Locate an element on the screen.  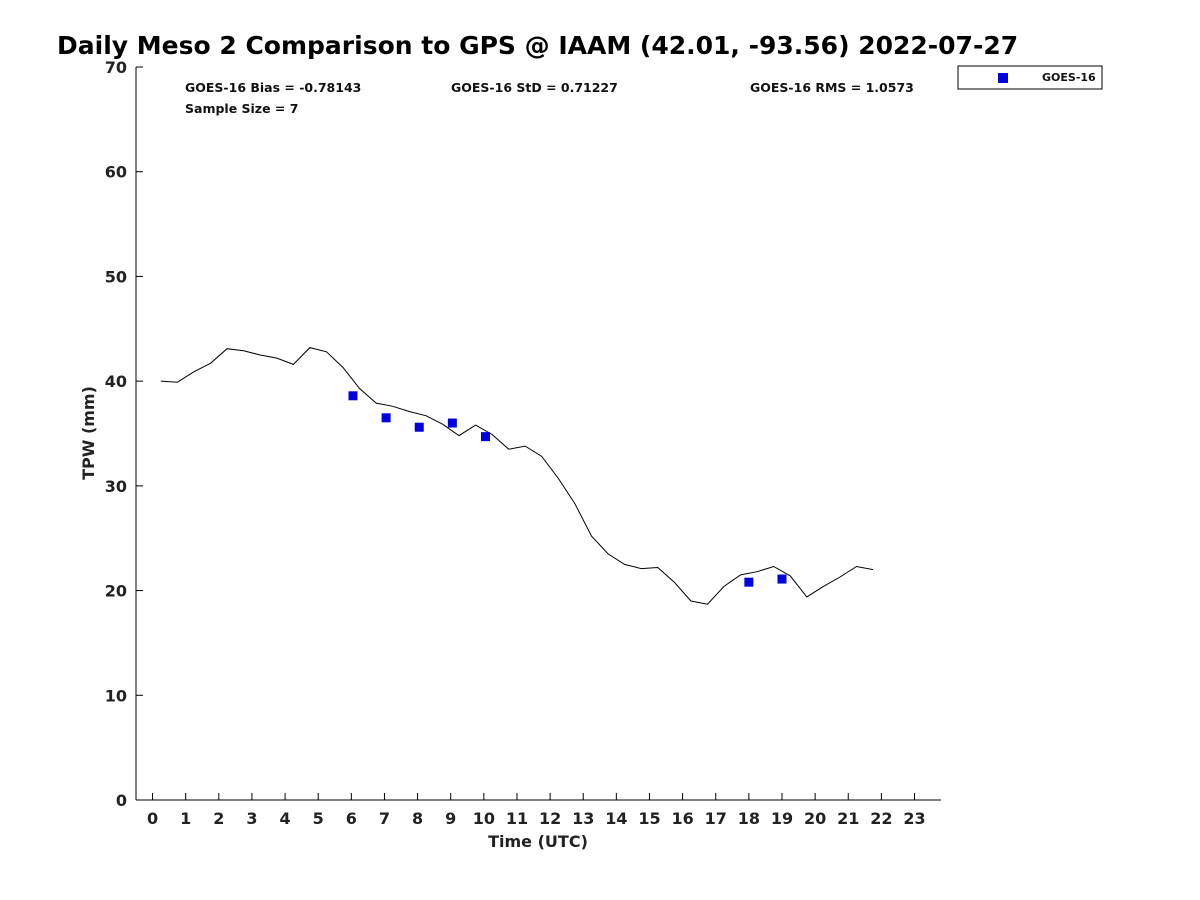
x-tick-label: 8 is located at coordinates (417, 818).